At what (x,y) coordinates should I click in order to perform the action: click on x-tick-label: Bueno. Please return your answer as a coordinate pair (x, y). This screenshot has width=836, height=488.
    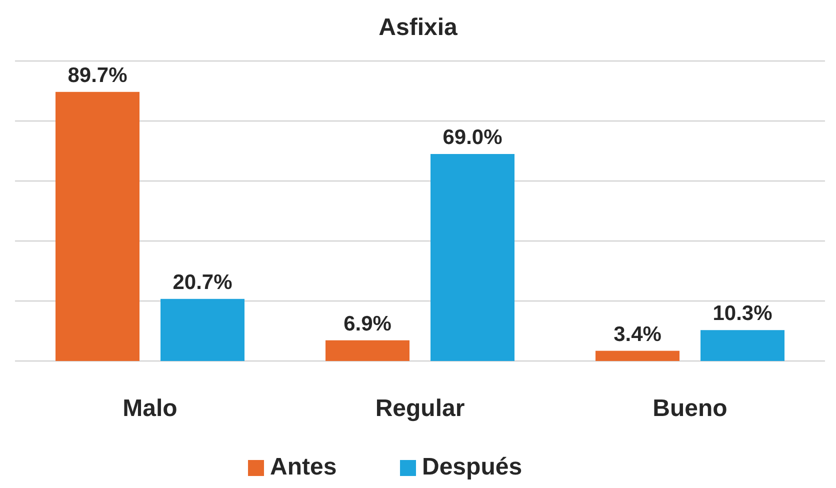
    Looking at the image, I should click on (690, 408).